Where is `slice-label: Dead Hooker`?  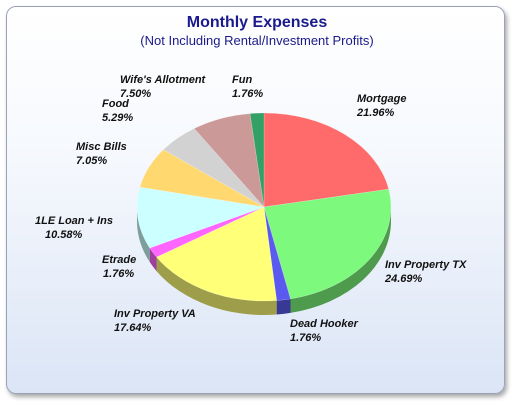 slice-label: Dead Hooker is located at coordinates (324, 324).